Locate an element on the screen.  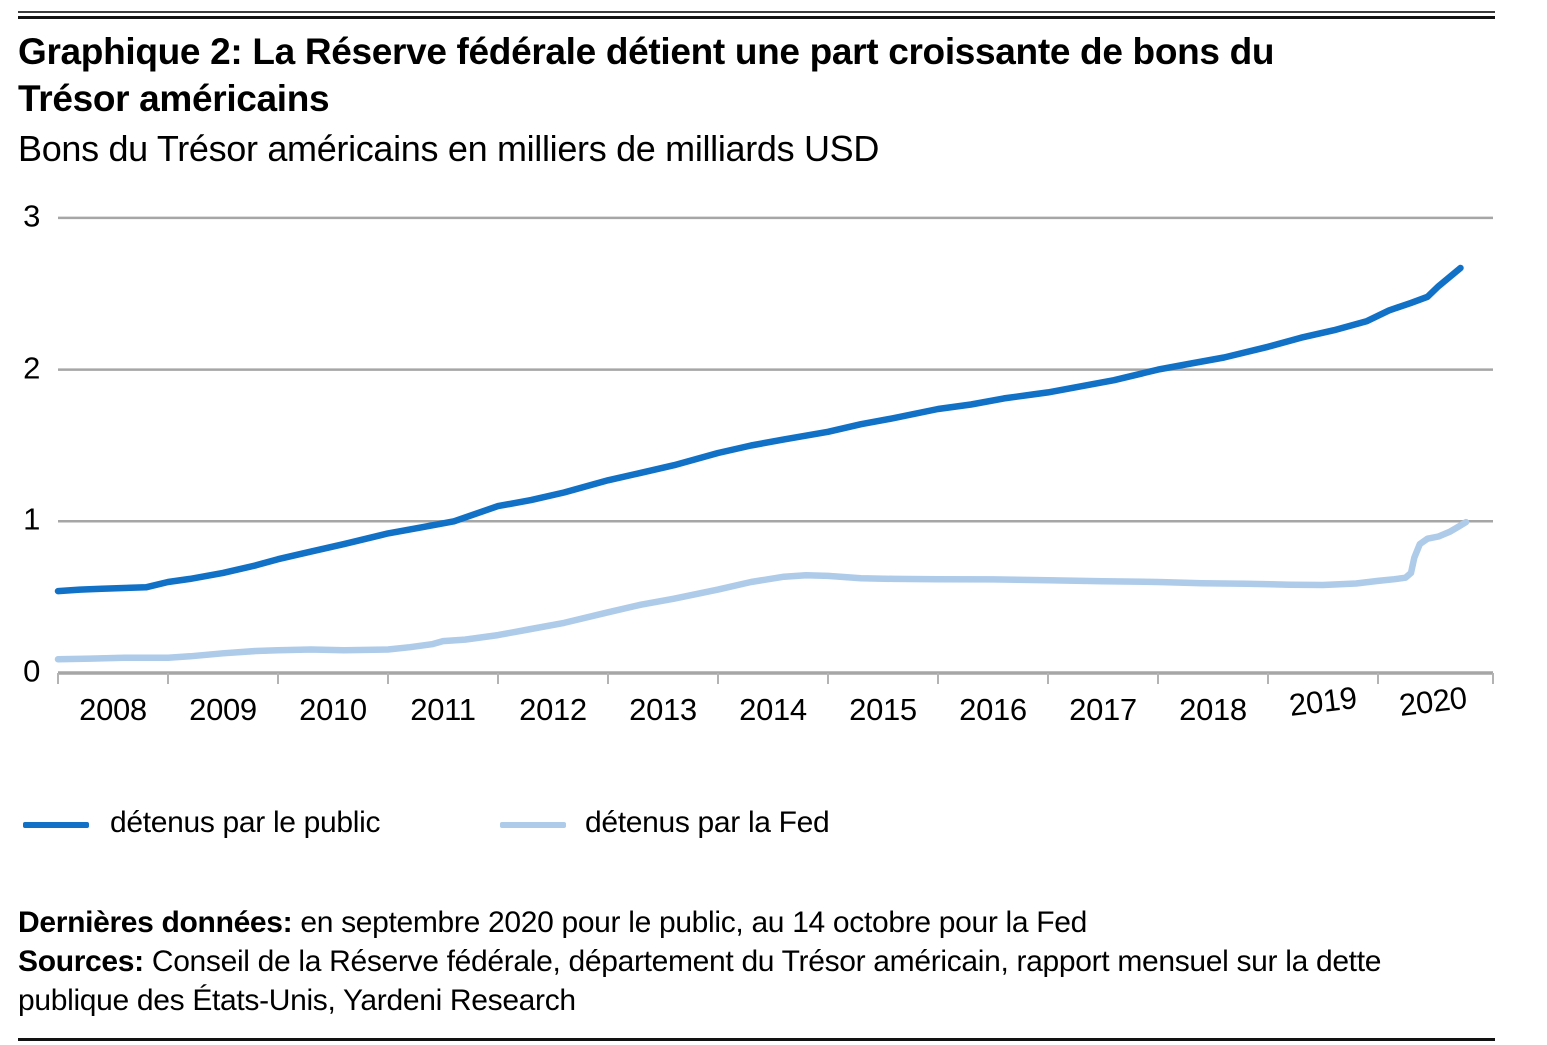
y-axis-label-3: 3 is located at coordinates (31, 216).